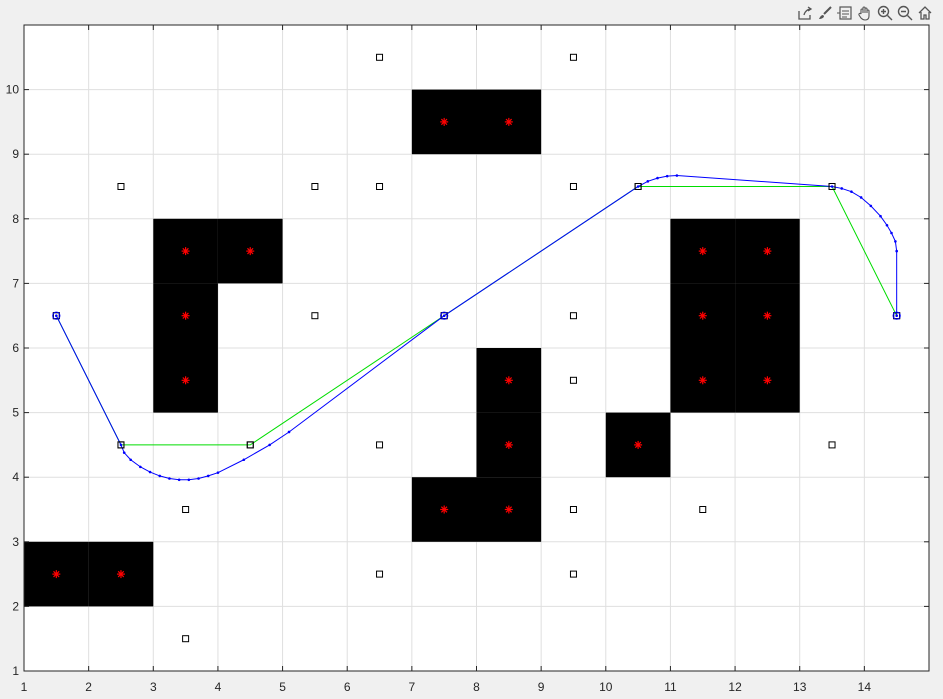 This screenshot has width=943, height=699. Describe the element at coordinates (15, 283) in the screenshot. I see `y-tick-label: 7` at that location.